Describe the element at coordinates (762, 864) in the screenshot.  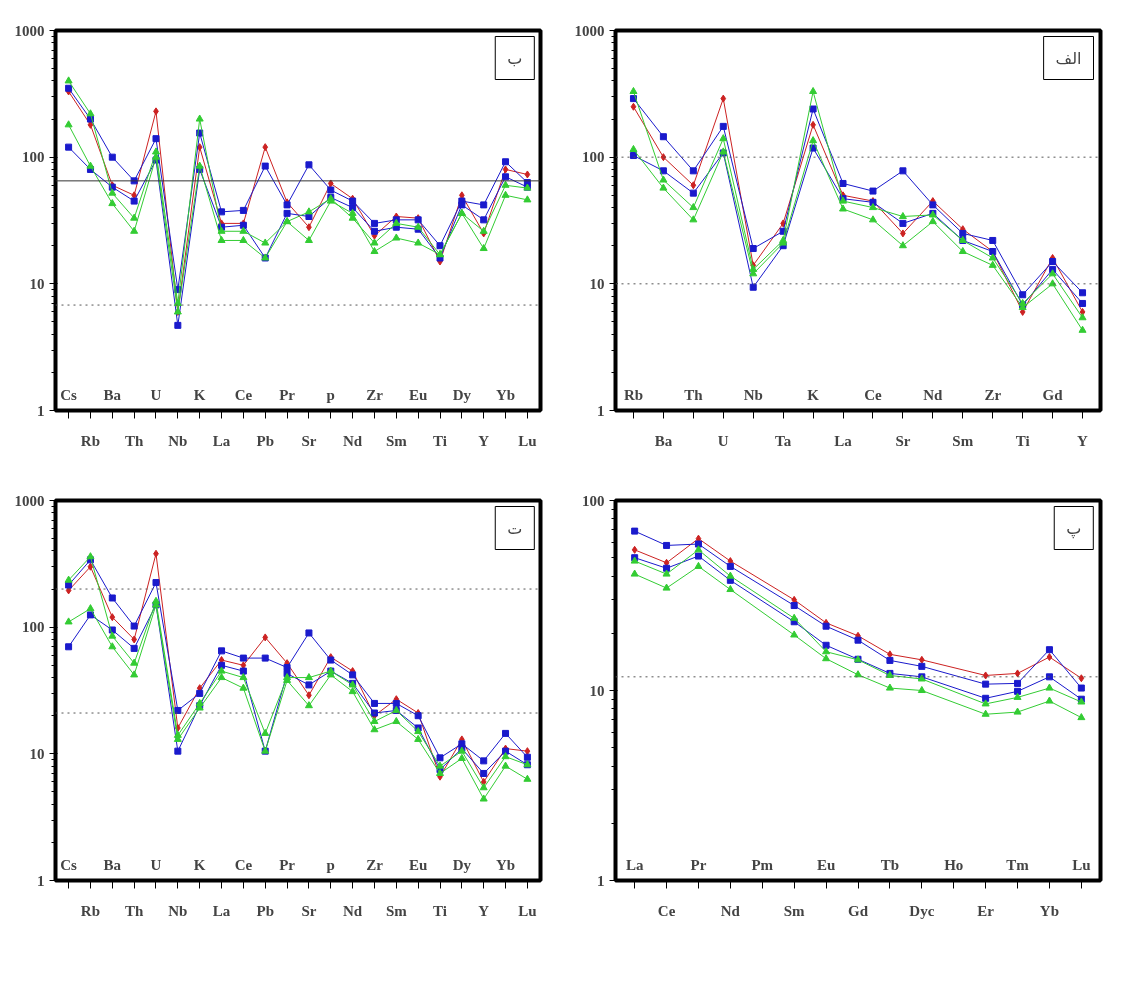
I see `x-tick-label: Pm` at that location.